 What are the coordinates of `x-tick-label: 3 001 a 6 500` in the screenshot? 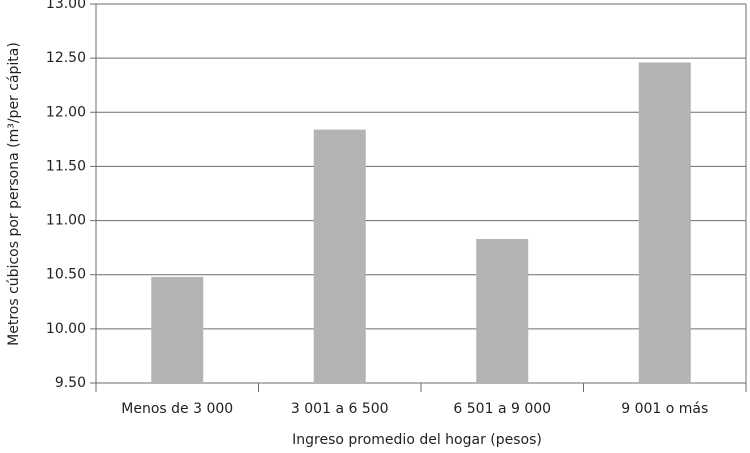 It's located at (340, 409).